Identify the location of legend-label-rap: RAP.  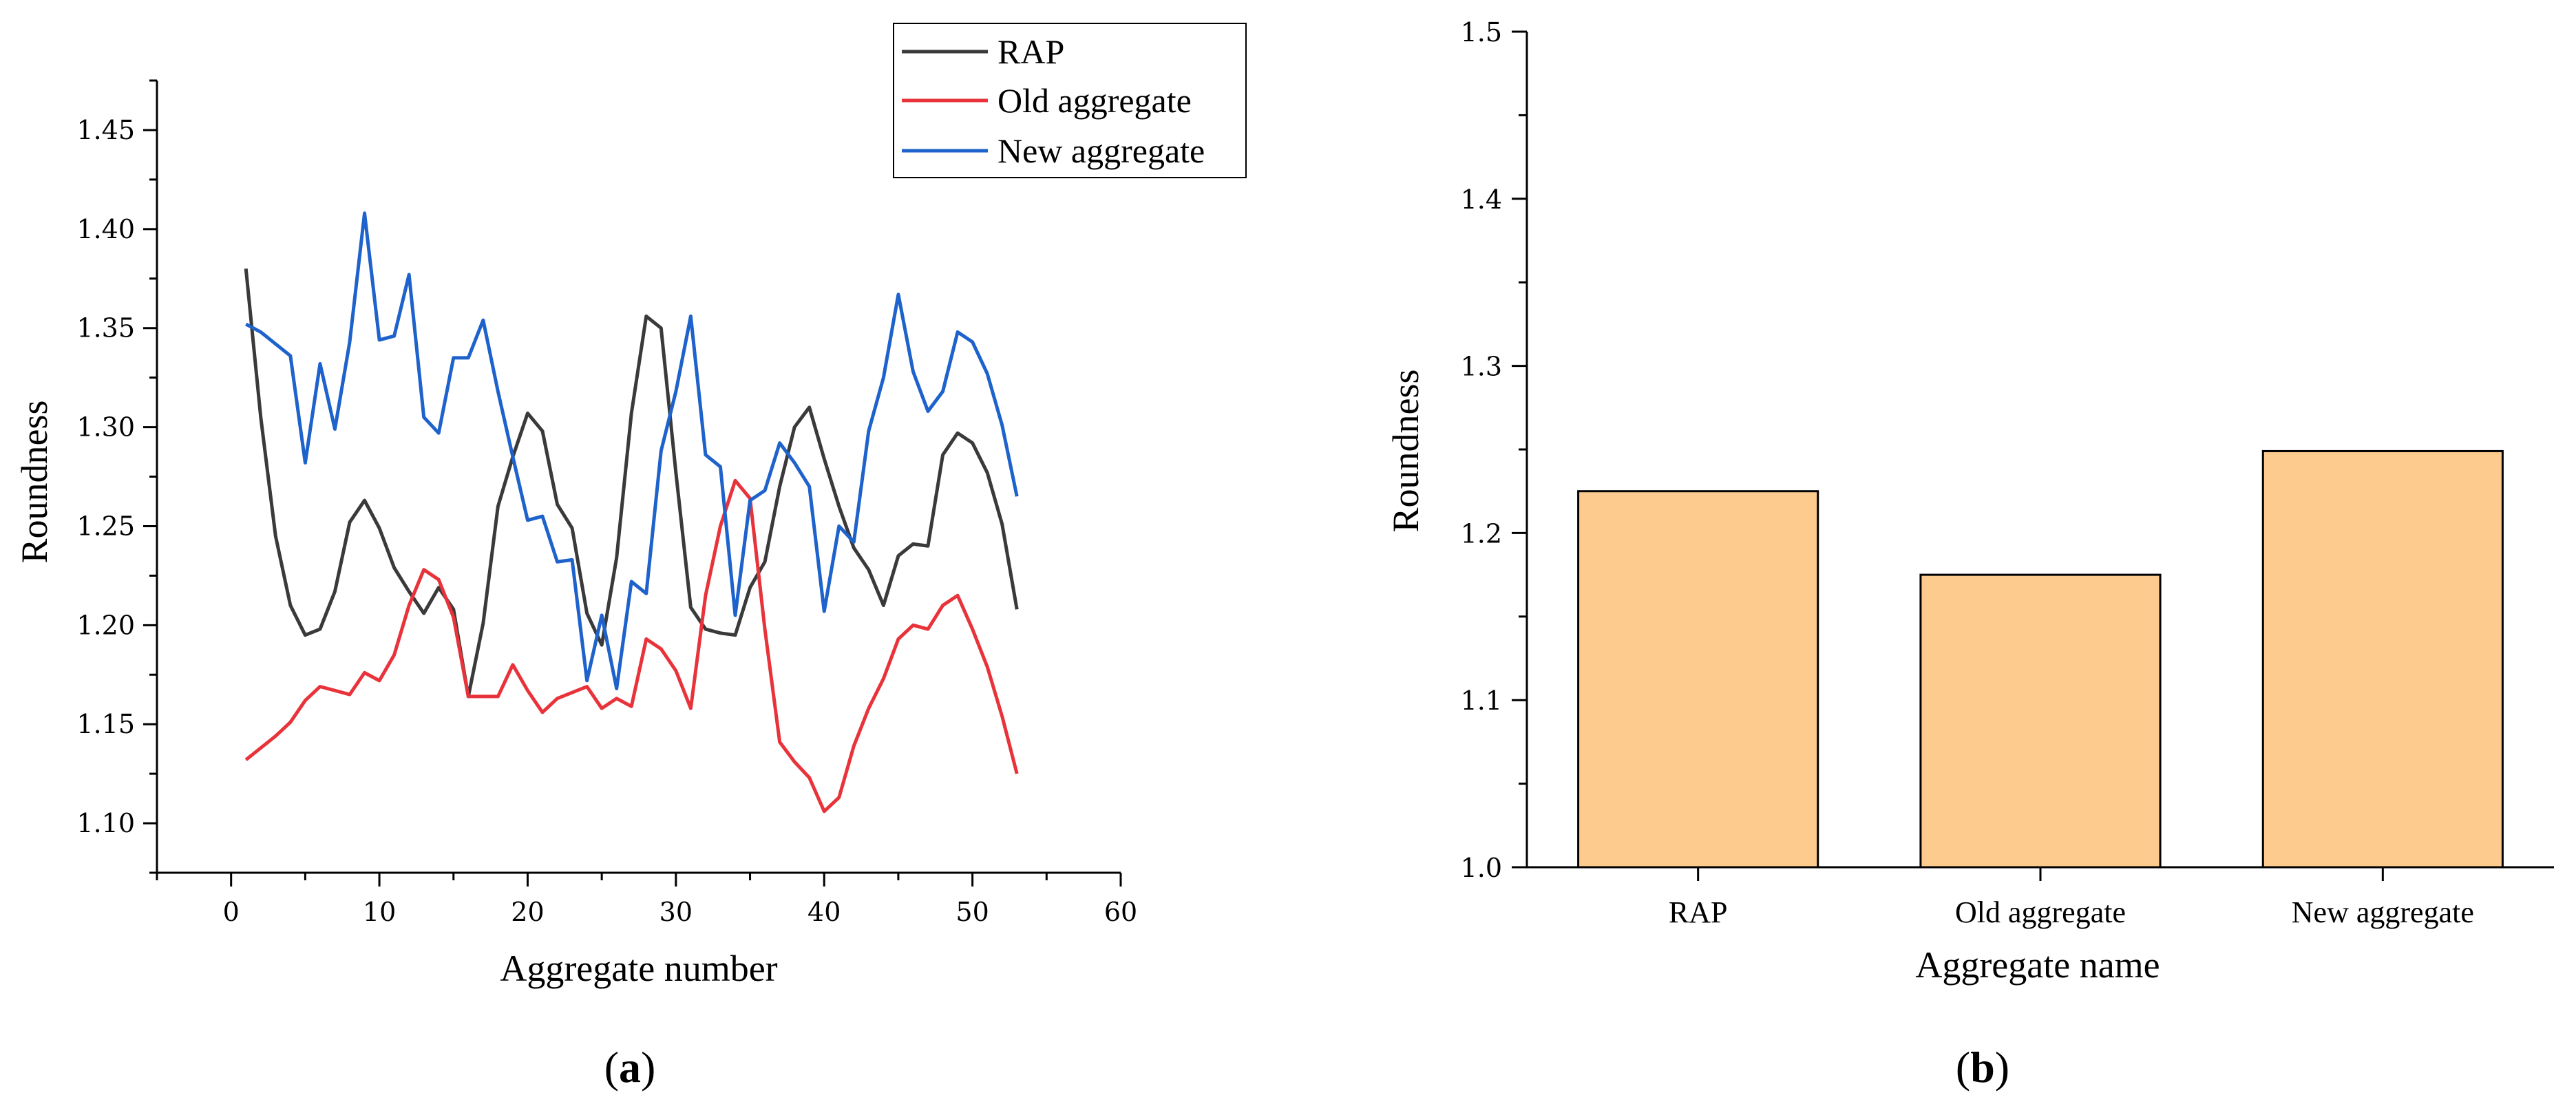
(1030, 51).